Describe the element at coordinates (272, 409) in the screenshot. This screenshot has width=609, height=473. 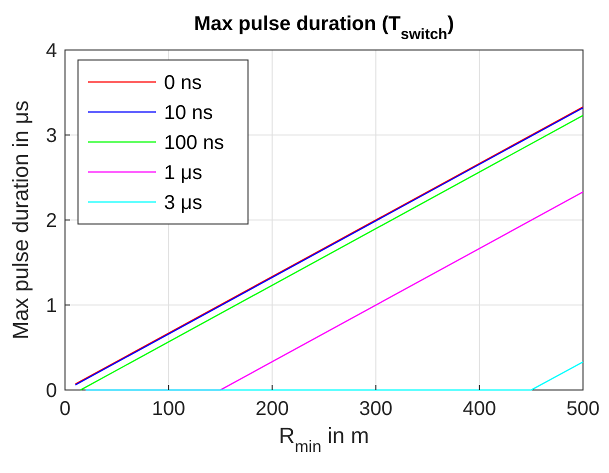
I see `x-tick-label: 200` at that location.